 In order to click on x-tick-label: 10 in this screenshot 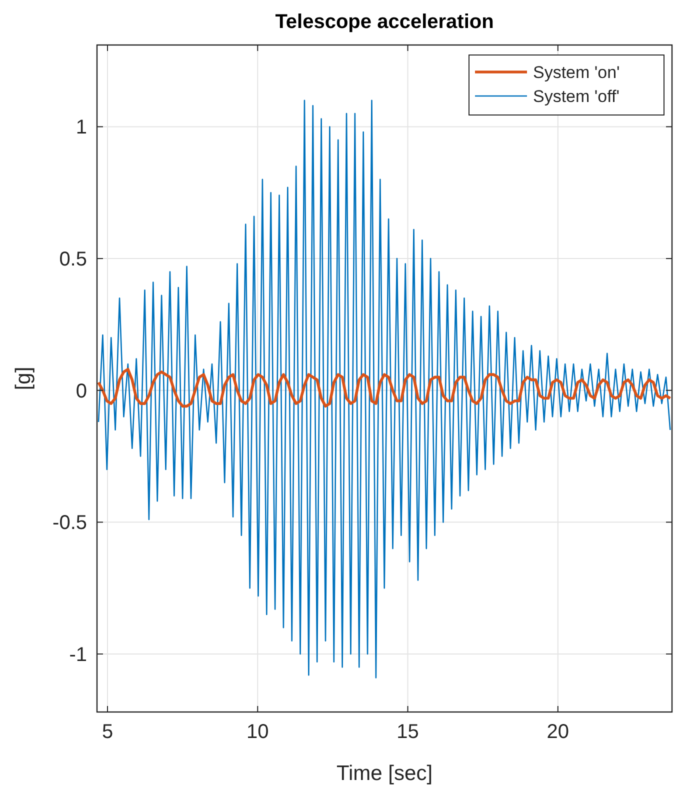, I will do `click(257, 732)`.